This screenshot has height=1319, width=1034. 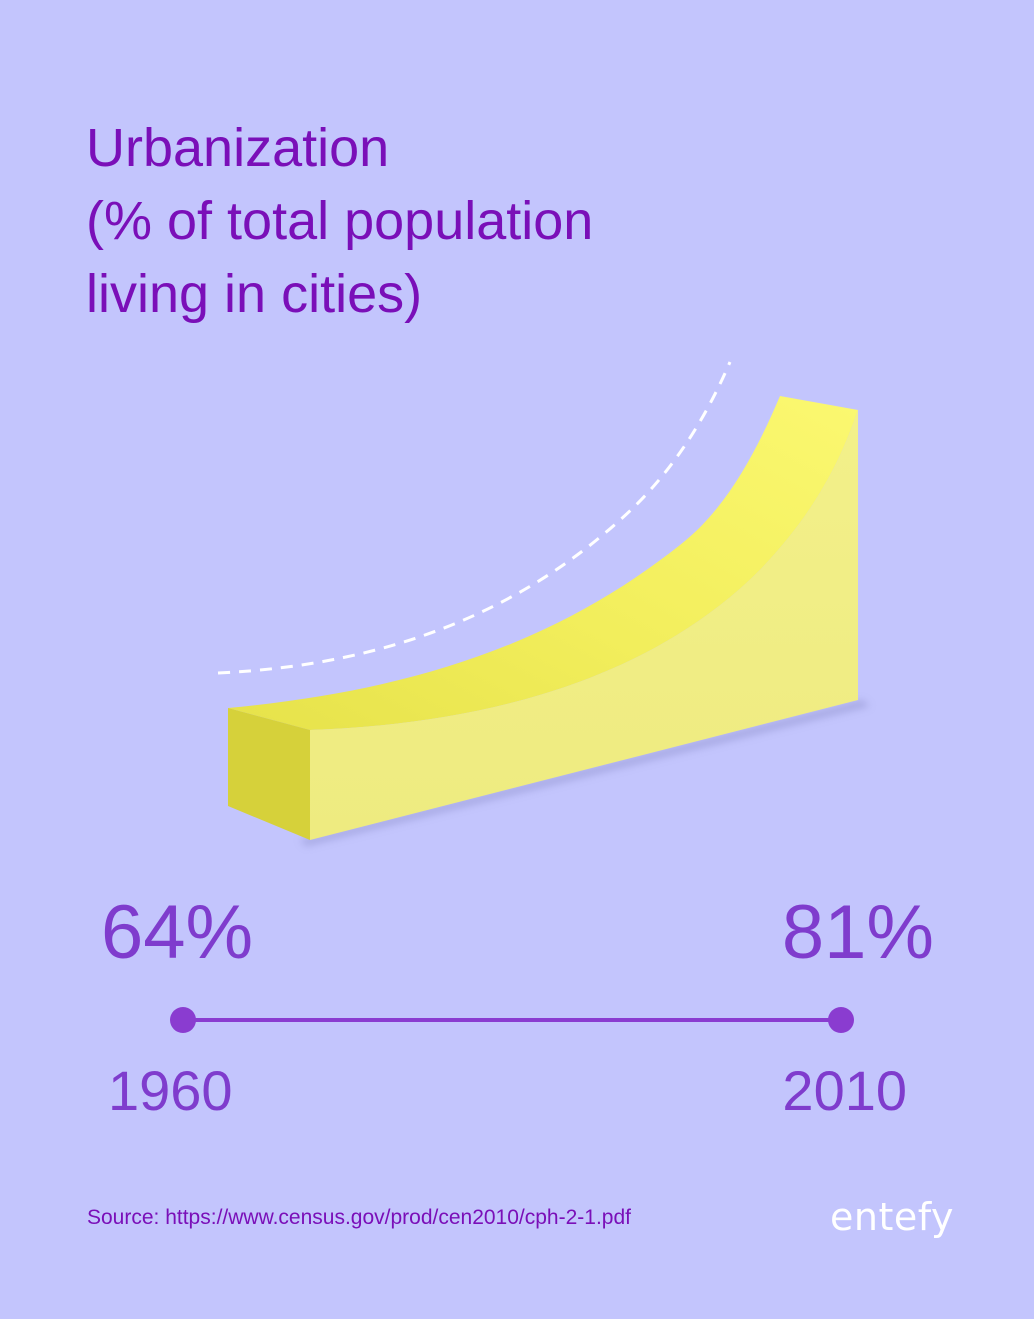 I want to click on entefy-logo: entefy, so click(x=892, y=1217).